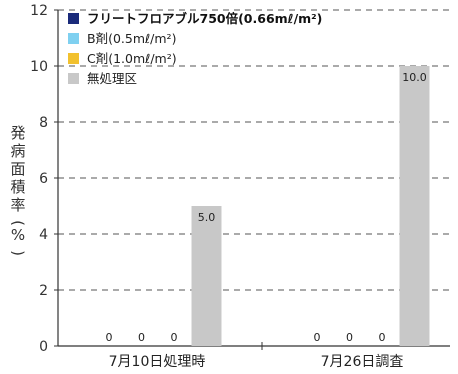  What do you see at coordinates (17, 133) in the screenshot?
I see `y-axis-label-char: 発` at bounding box center [17, 133].